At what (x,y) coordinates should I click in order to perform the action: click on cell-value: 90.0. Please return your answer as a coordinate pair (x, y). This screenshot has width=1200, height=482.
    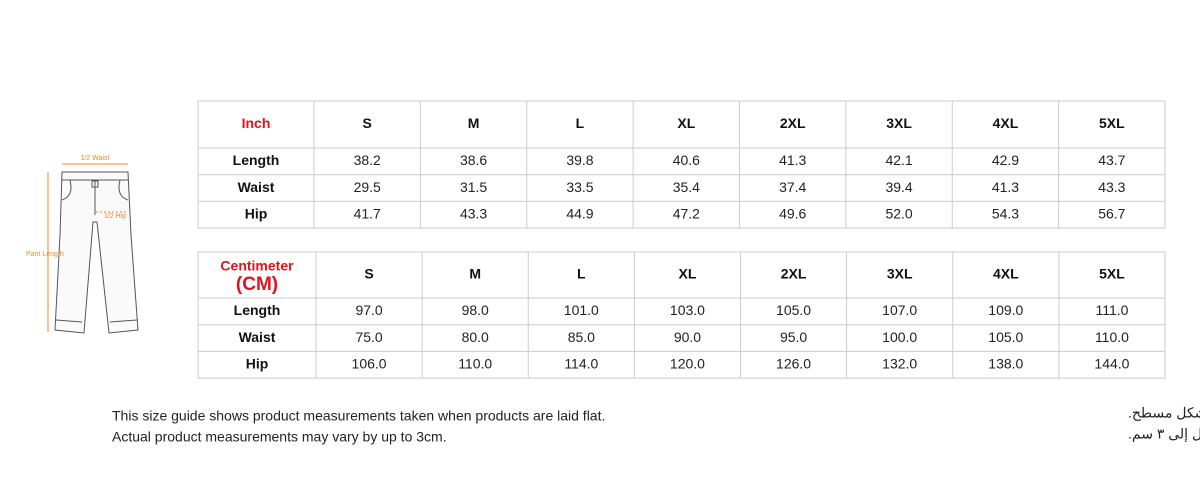
    Looking at the image, I should click on (687, 337).